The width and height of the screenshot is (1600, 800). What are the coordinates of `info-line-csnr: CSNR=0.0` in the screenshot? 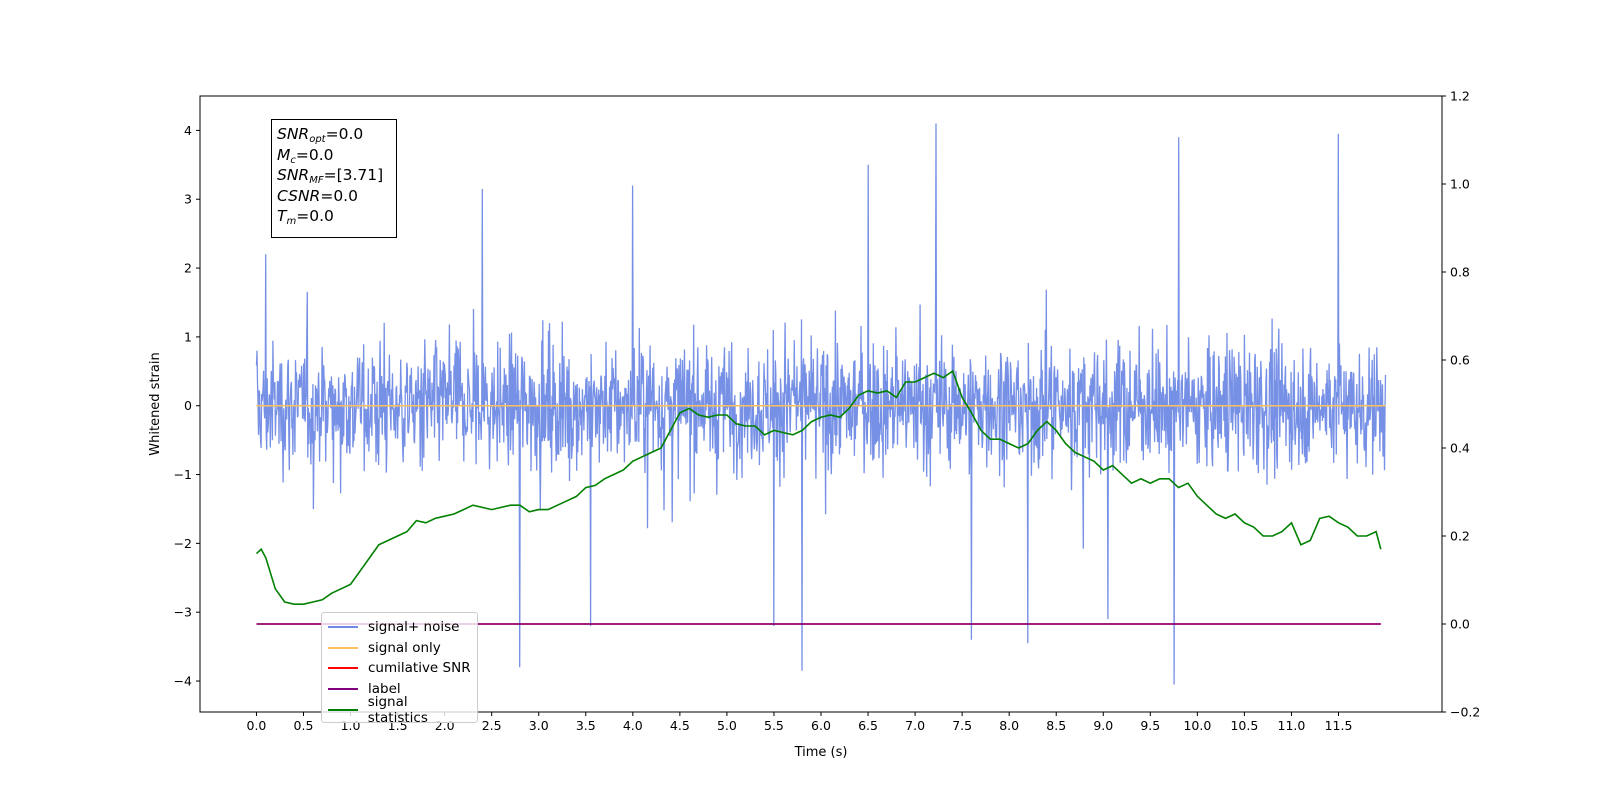 It's located at (317, 195).